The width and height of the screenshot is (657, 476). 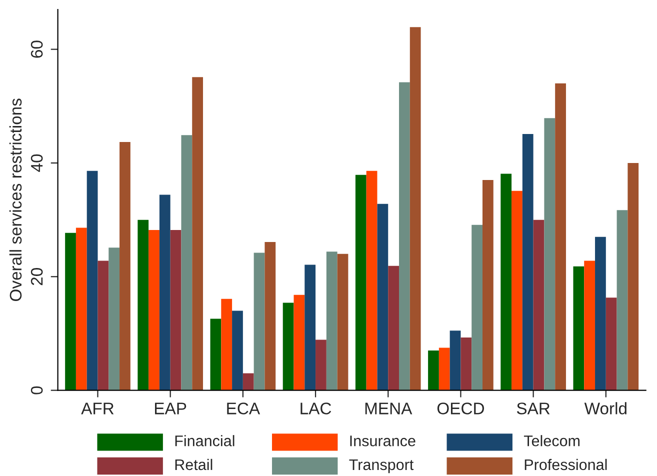 I want to click on x-tick-label: MENA, so click(x=388, y=408).